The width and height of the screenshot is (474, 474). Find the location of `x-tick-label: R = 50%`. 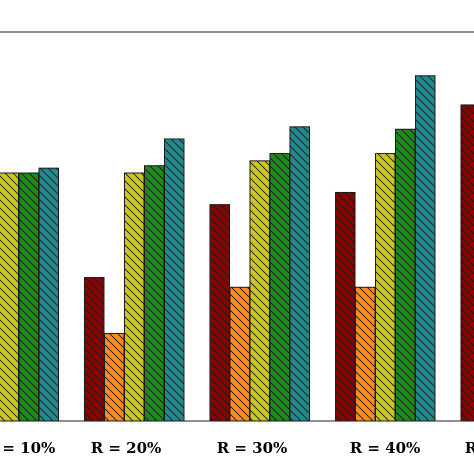

x-tick-label: R = 50% is located at coordinates (469, 448).